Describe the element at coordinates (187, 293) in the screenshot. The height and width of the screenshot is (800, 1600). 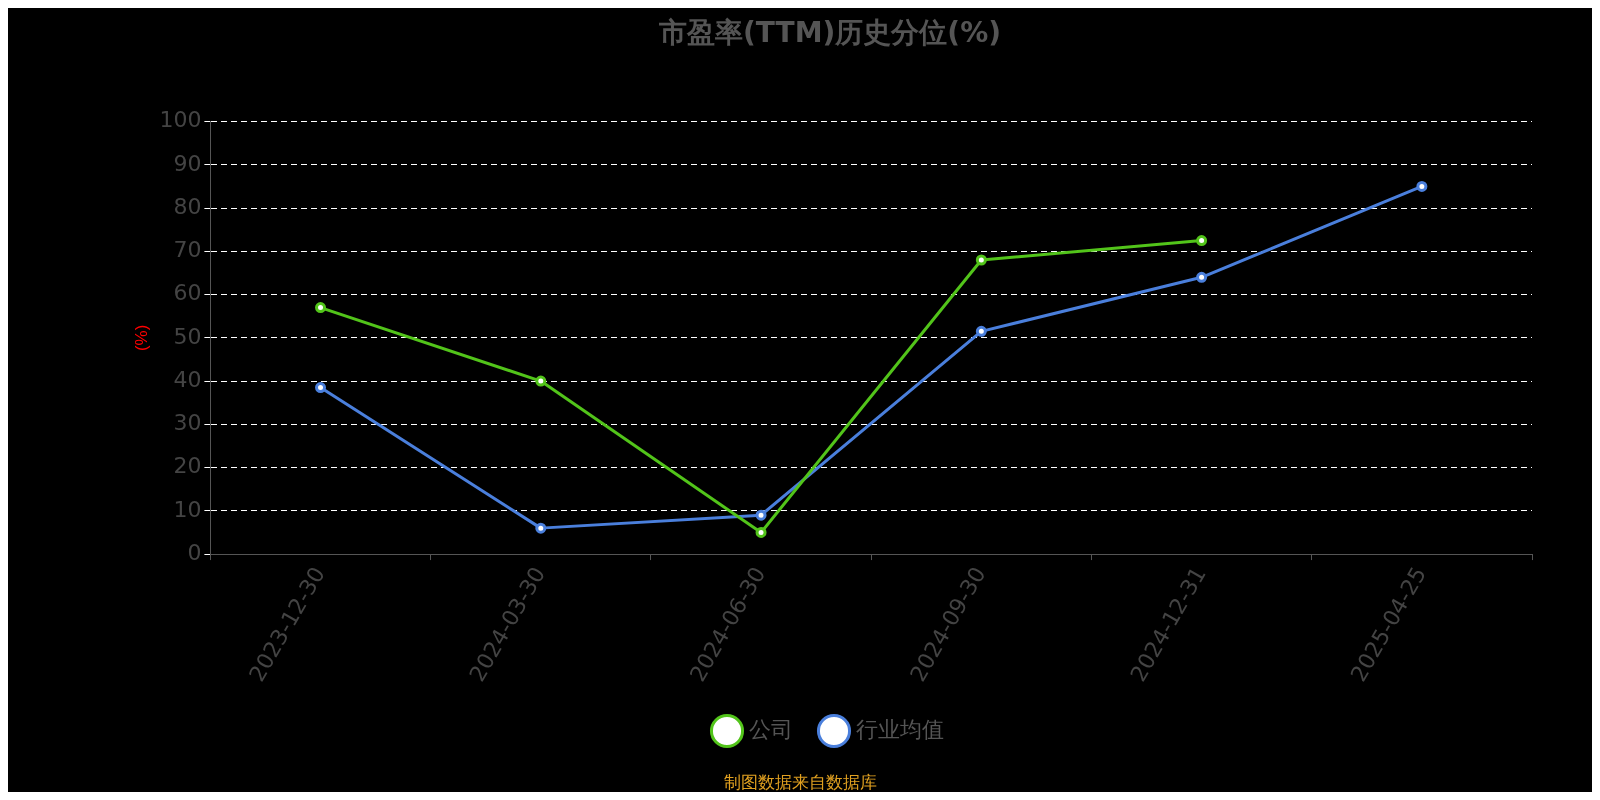
I see `y-tick-label: 60` at that location.